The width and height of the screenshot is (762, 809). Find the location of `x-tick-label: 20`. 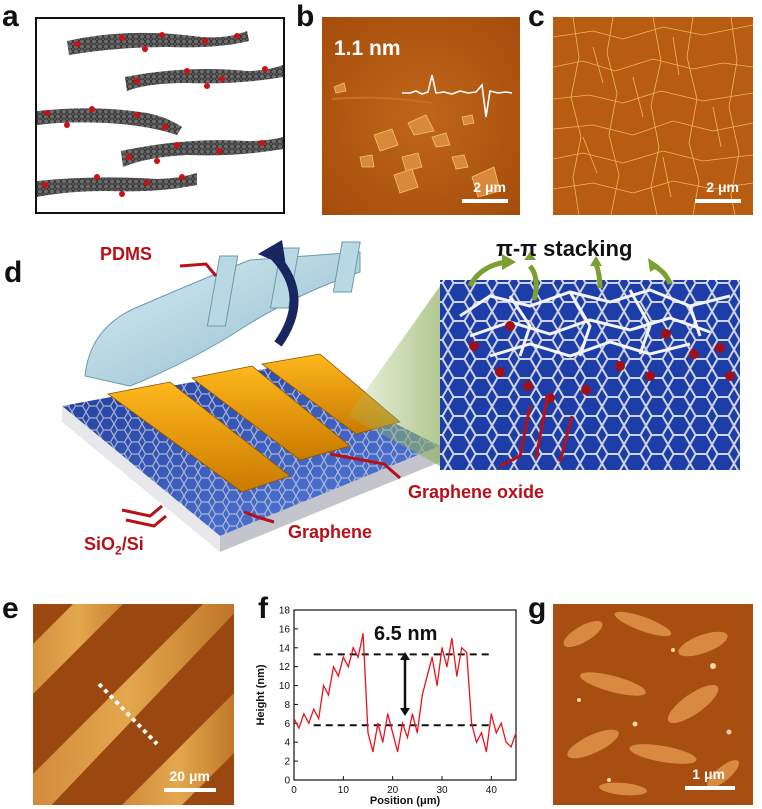

x-tick-label: 20 is located at coordinates (393, 790).